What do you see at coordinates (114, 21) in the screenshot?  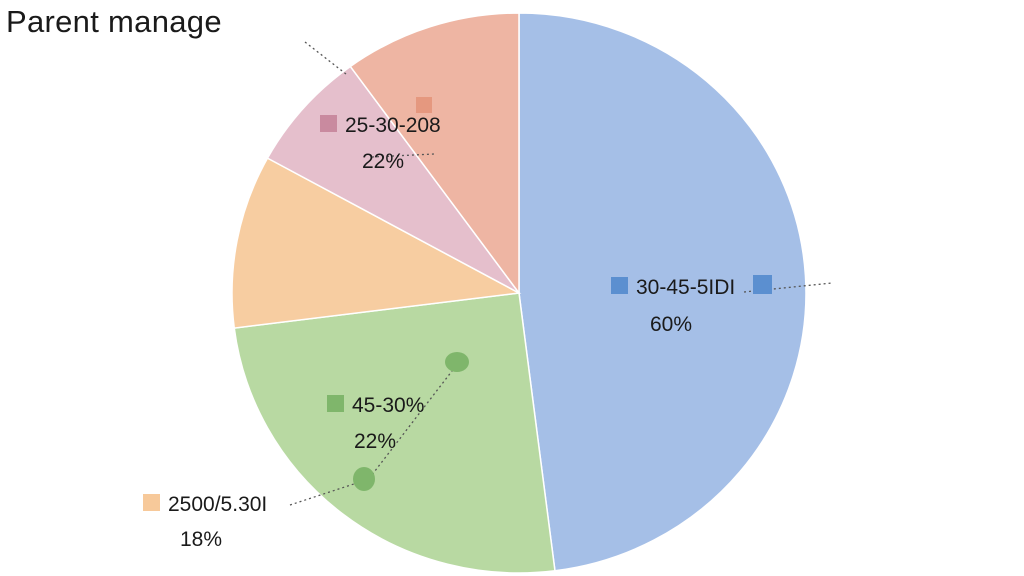 I see `chart-title: Parent manage` at bounding box center [114, 21].